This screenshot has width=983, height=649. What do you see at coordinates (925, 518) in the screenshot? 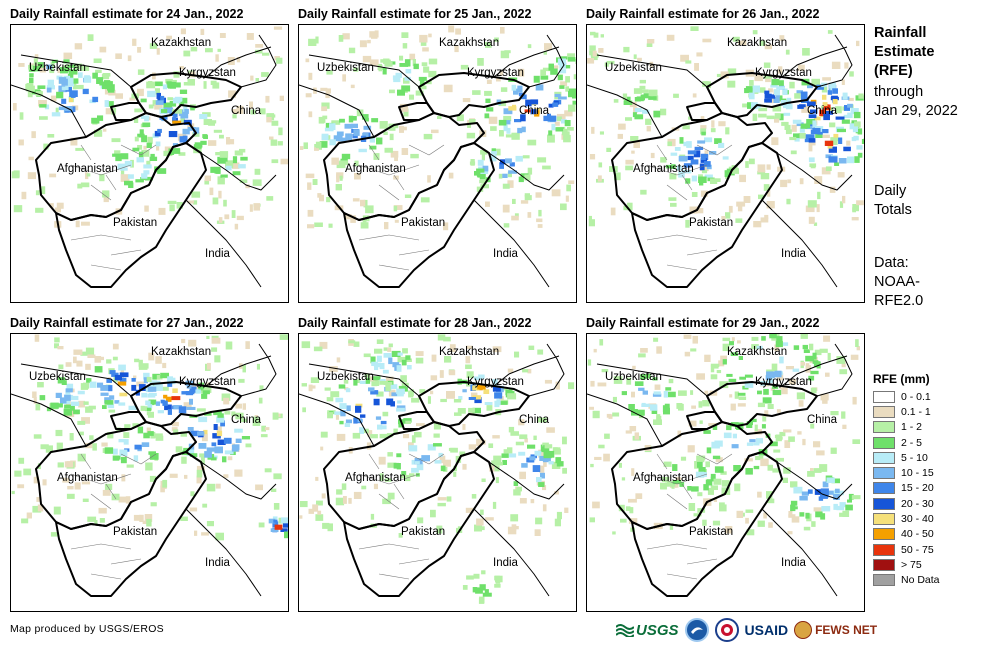
I see `legend-item: 30 - 40` at bounding box center [925, 518].